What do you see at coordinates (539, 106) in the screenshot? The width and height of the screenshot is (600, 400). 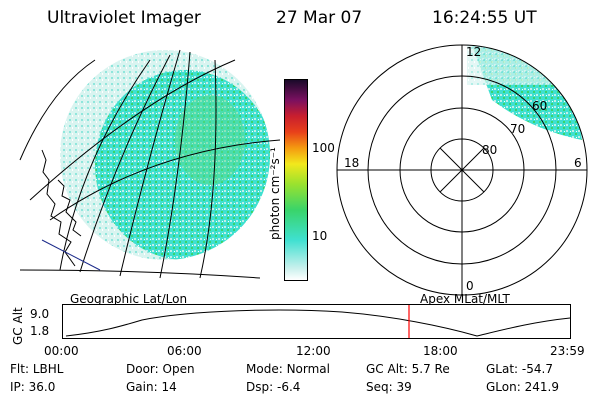 I see `lat-label-60: 60` at bounding box center [539, 106].